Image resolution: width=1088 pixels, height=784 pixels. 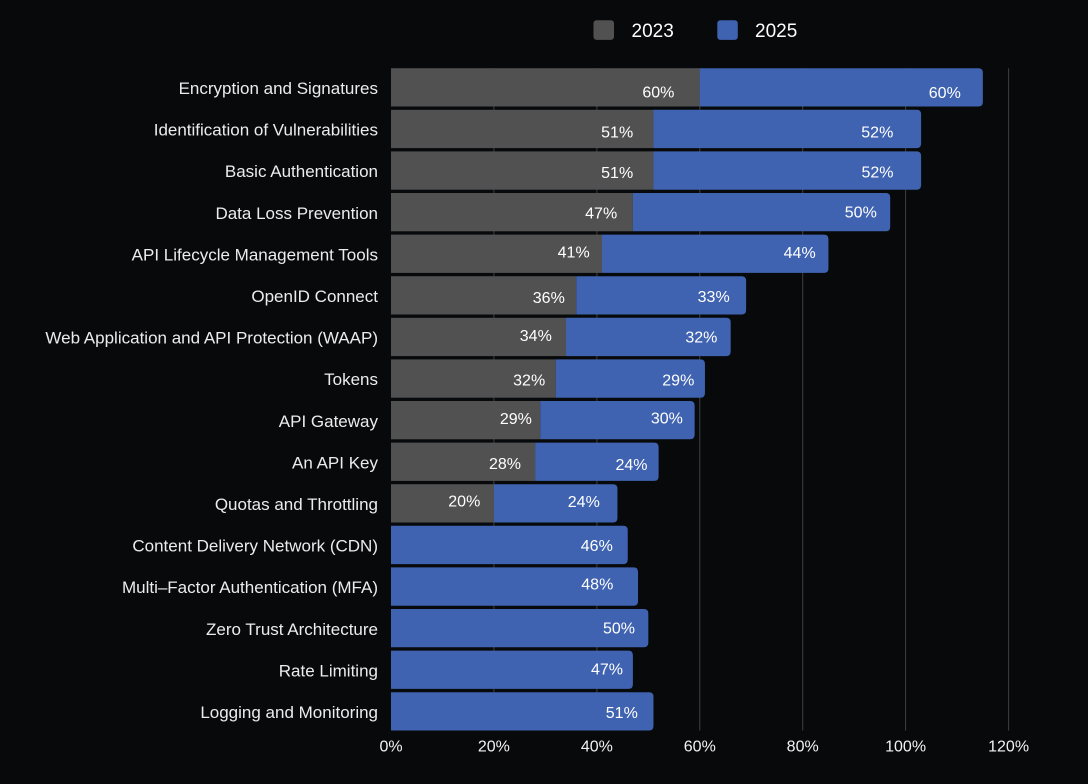 What do you see at coordinates (776, 31) in the screenshot?
I see `svg-text: 2025` at bounding box center [776, 31].